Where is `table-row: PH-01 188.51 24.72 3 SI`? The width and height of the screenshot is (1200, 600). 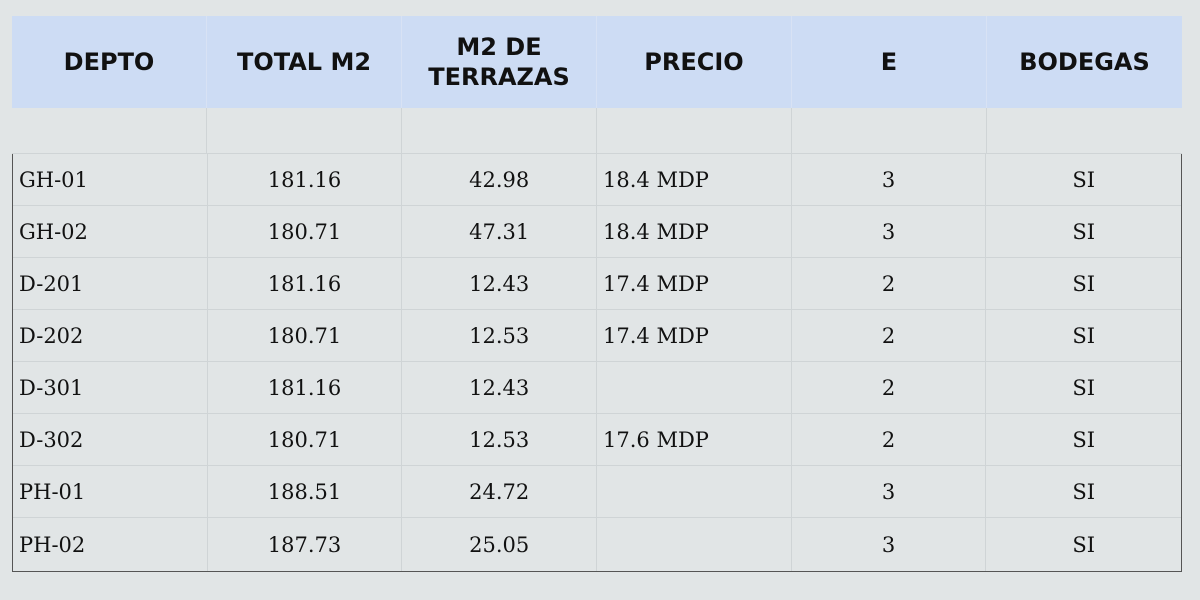
table-row: PH-01 188.51 24.72 3 SI is located at coordinates (597, 492).